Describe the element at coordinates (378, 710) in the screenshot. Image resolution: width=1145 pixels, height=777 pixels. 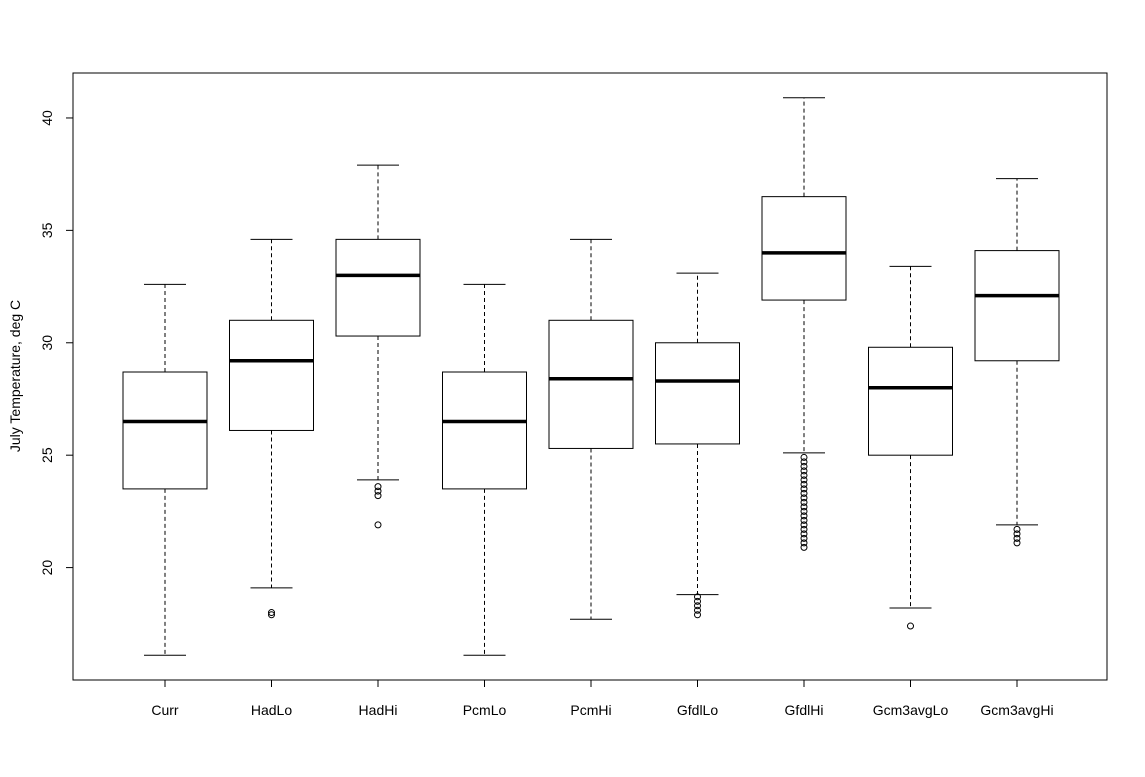
I see `x-tick-label: HadHi` at that location.